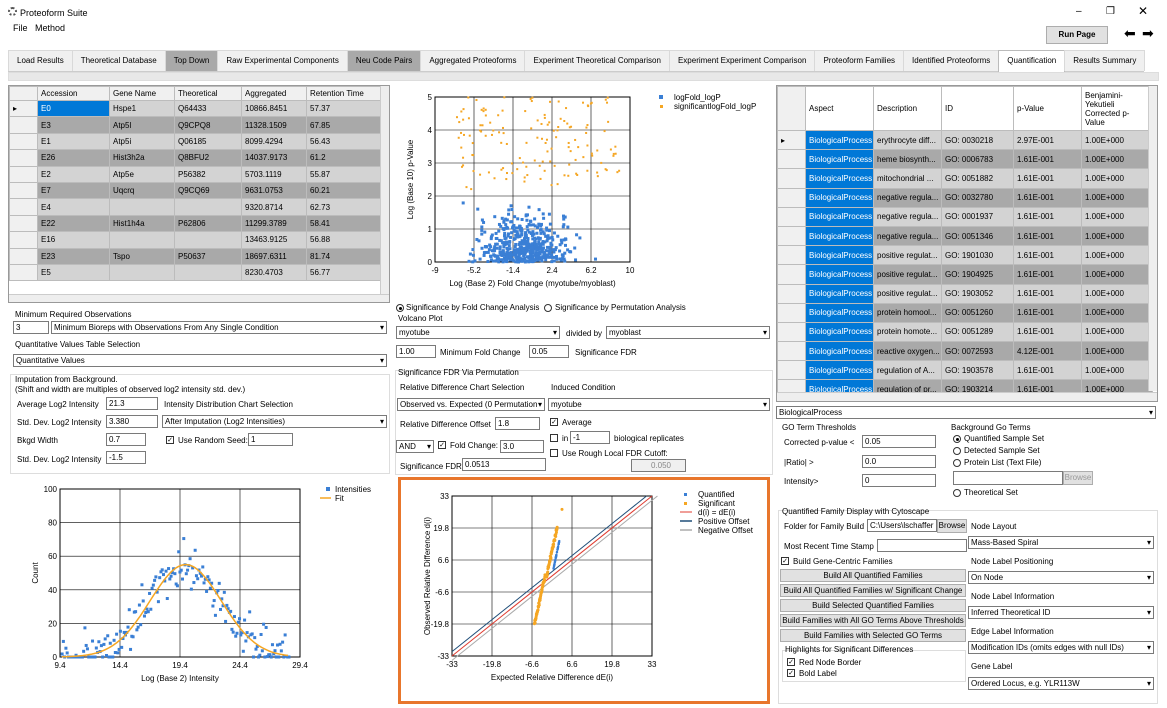 The image size is (1167, 708). Describe the element at coordinates (522, 446) in the screenshot. I see `fold-change-stepper: 3.0` at that location.